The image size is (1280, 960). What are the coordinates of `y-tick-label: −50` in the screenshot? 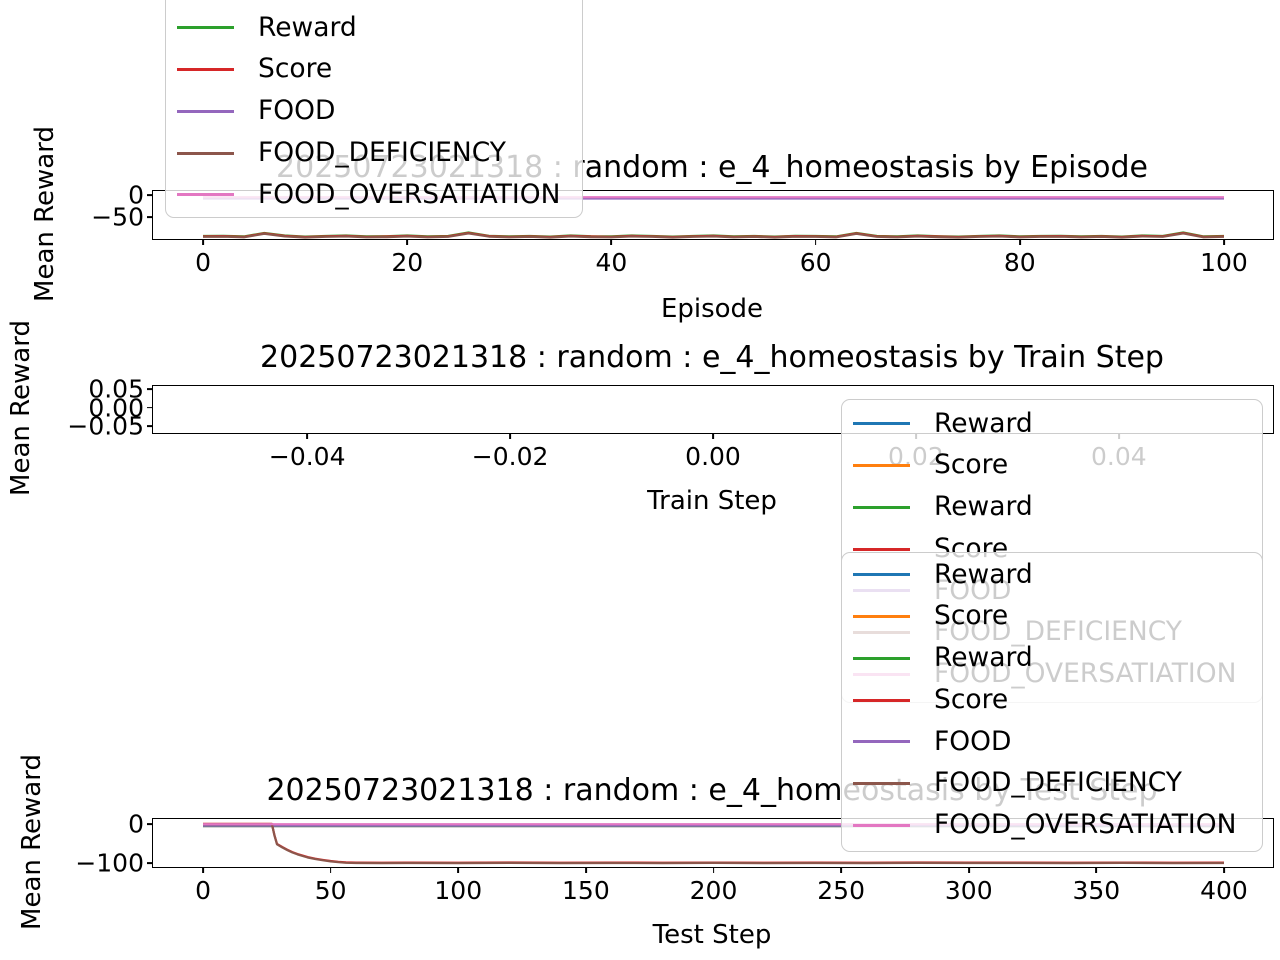 It's located at (117, 217).